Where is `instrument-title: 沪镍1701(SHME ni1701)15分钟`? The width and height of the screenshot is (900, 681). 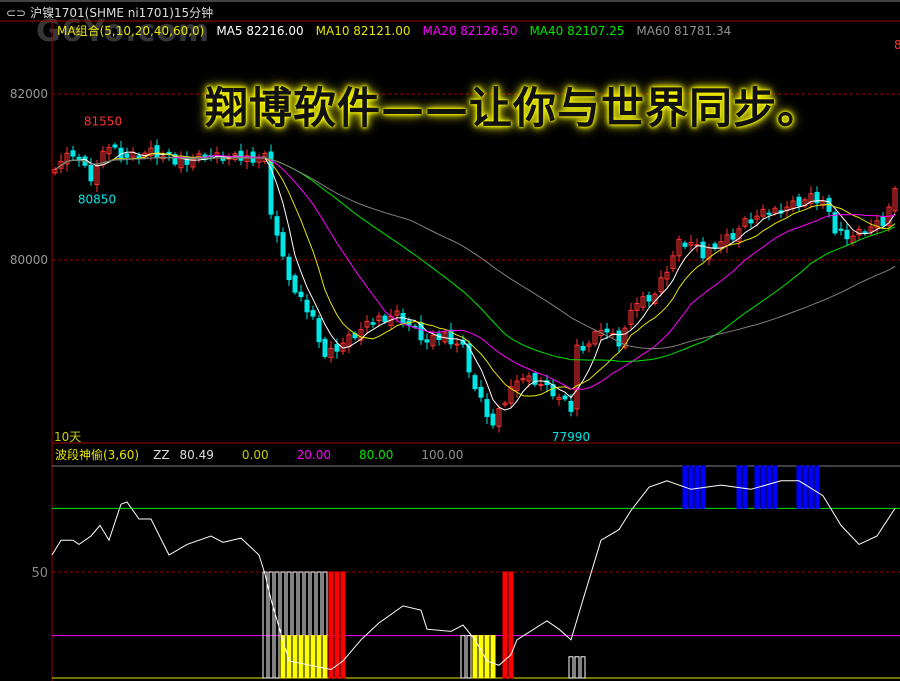 instrument-title: 沪镍1701(SHME ni1701)15分钟 is located at coordinates (122, 13).